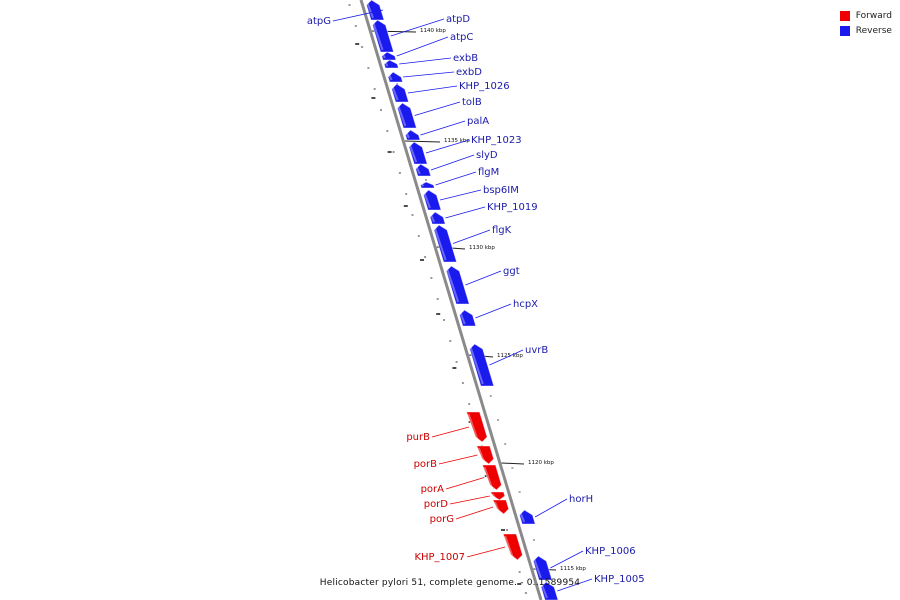 The height and width of the screenshot is (600, 900). Describe the element at coordinates (319, 21) in the screenshot. I see `gene-label-atpG: atpG` at that location.